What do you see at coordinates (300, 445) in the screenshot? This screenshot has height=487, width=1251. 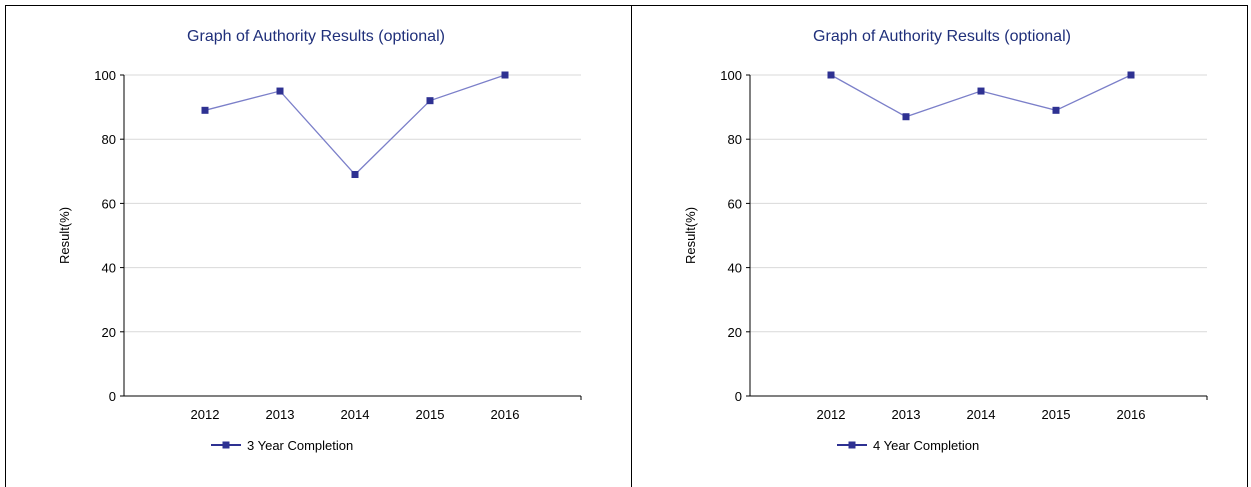 I see `legend-label: 3 Year Completion` at bounding box center [300, 445].